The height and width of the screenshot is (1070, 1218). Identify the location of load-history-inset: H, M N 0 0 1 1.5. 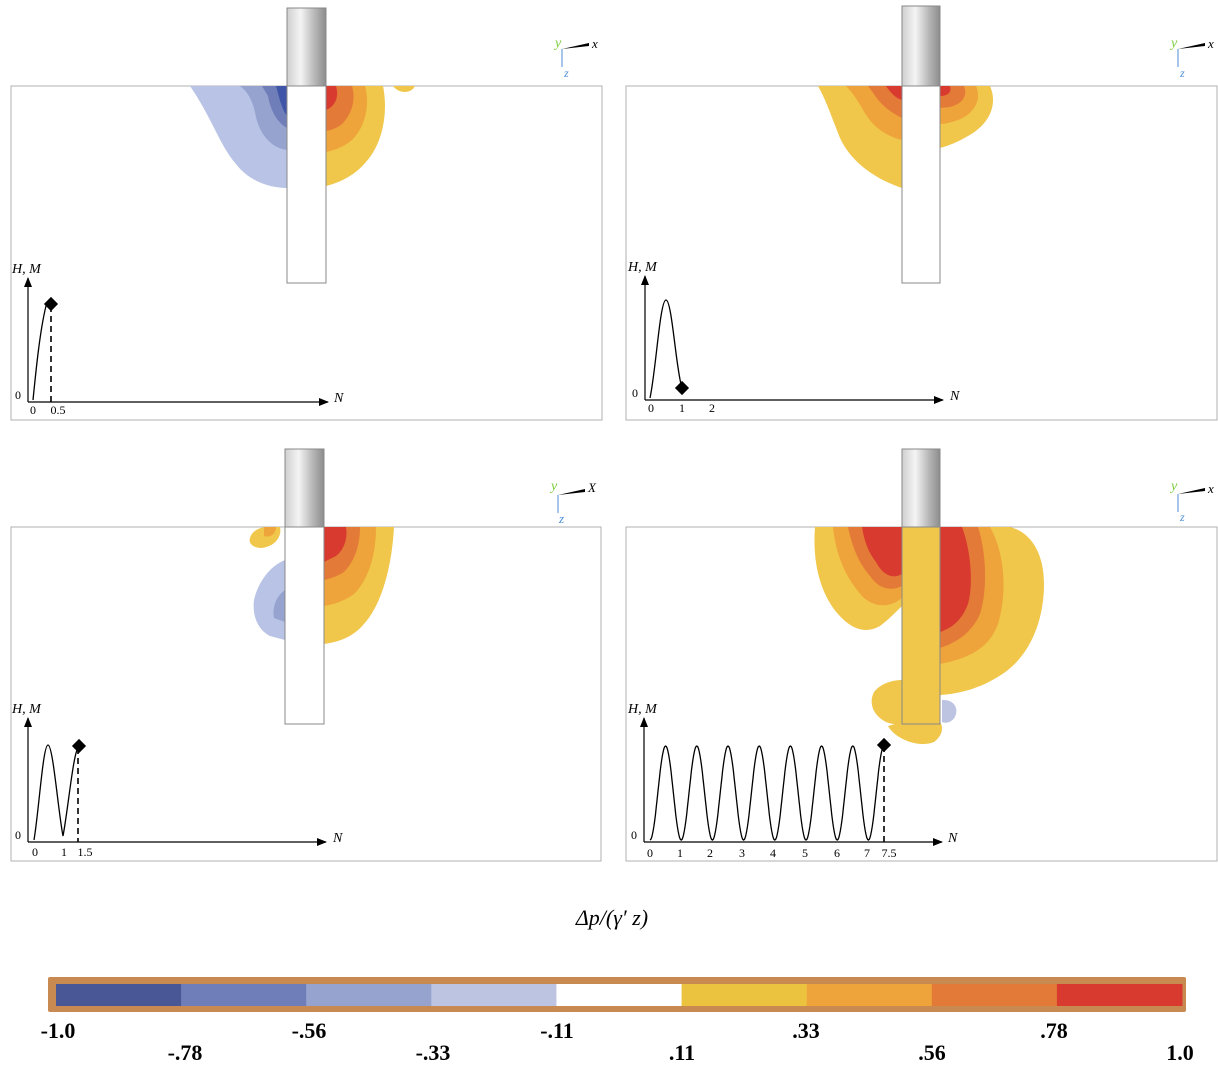
(177, 780).